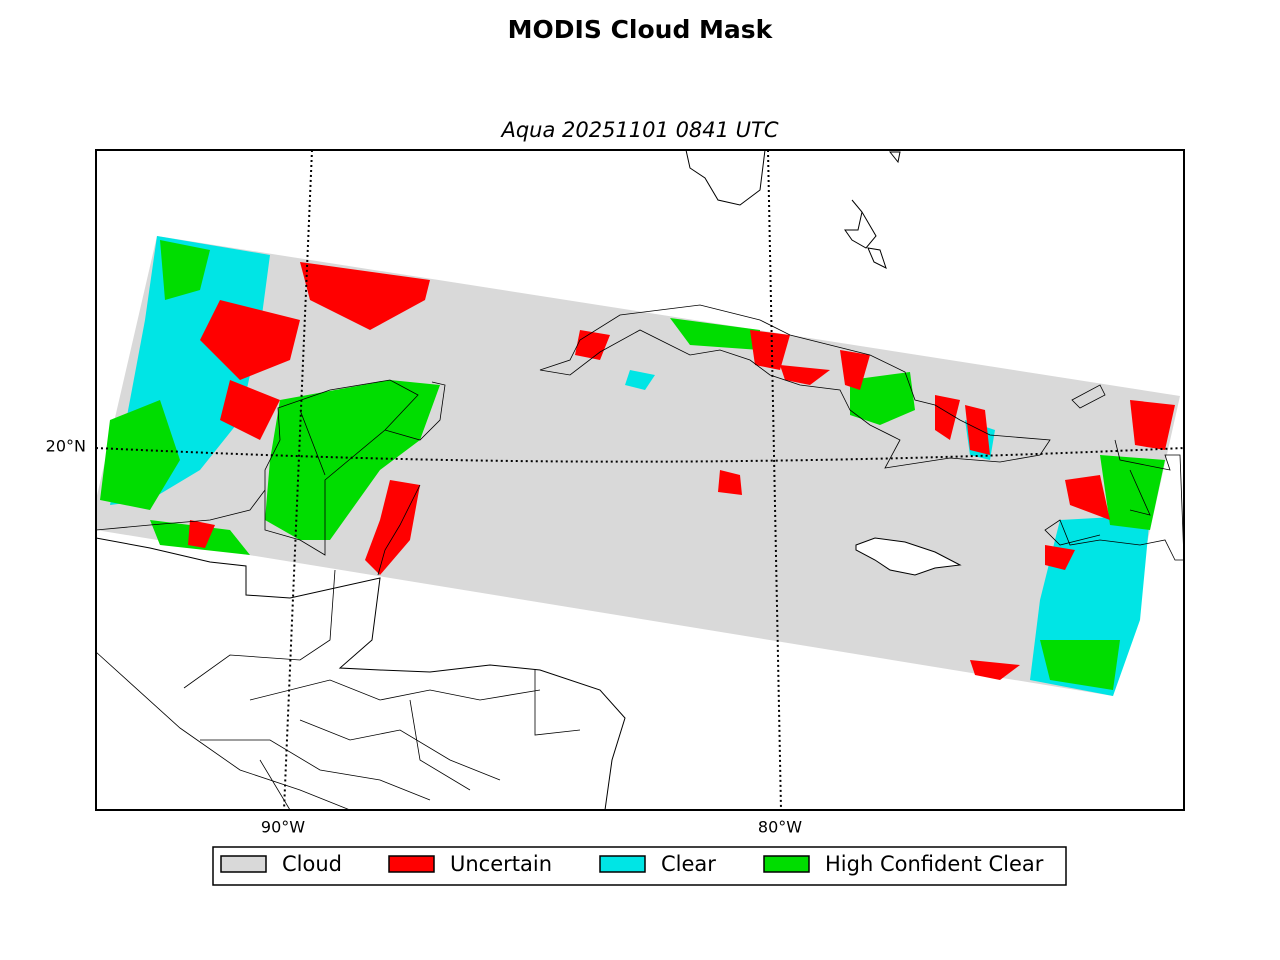  I want to click on subtitle: Aqua 20251101 0841 UTC, so click(638, 130).